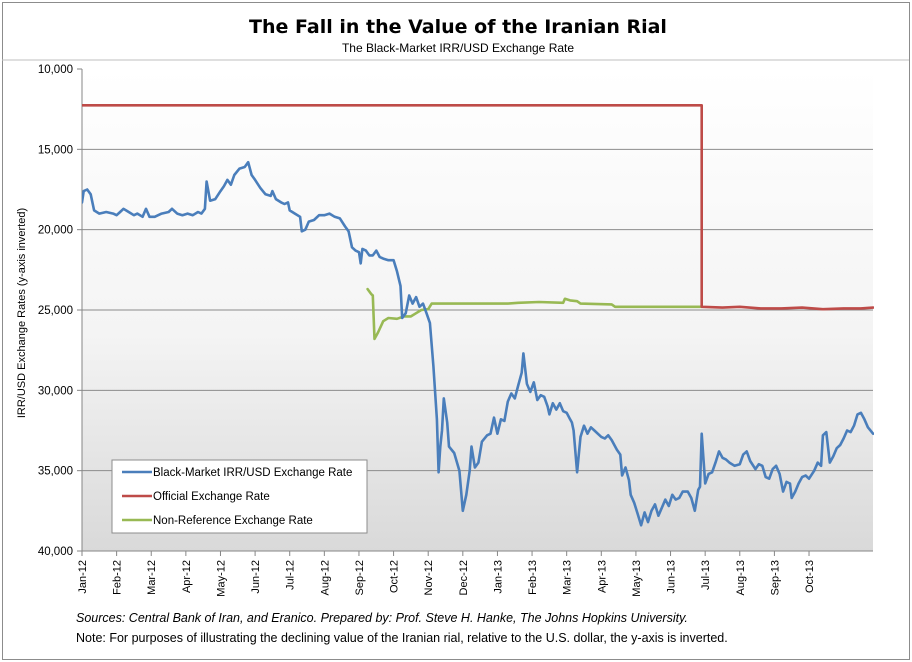 The width and height of the screenshot is (912, 662). I want to click on legend-label-official: Official Exchange Rate, so click(211, 497).